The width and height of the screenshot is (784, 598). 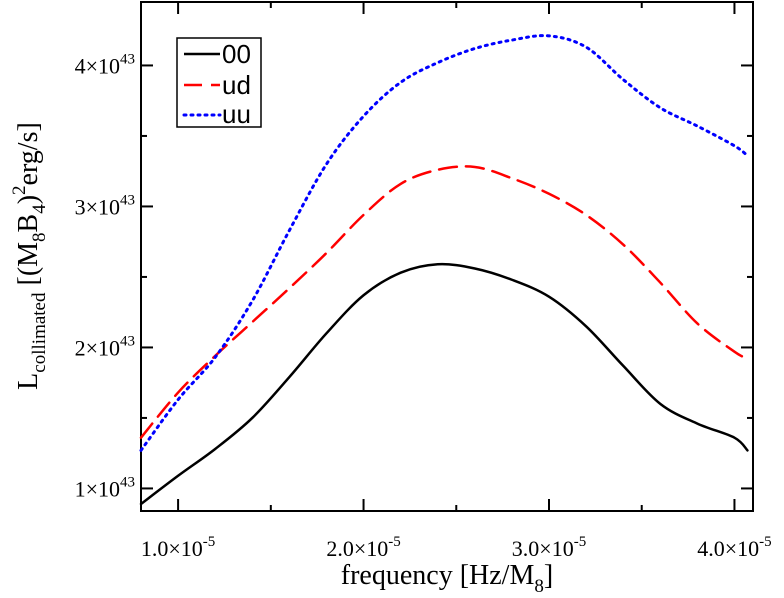 What do you see at coordinates (236, 85) in the screenshot?
I see `legend-label-ud: ud` at bounding box center [236, 85].